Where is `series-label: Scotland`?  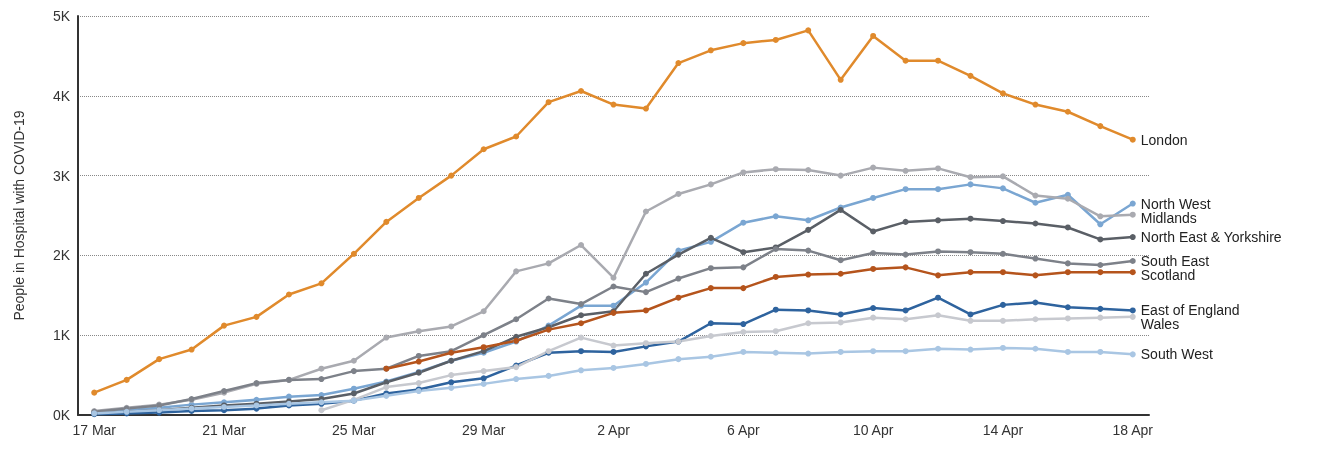 series-label: Scotland is located at coordinates (1168, 274).